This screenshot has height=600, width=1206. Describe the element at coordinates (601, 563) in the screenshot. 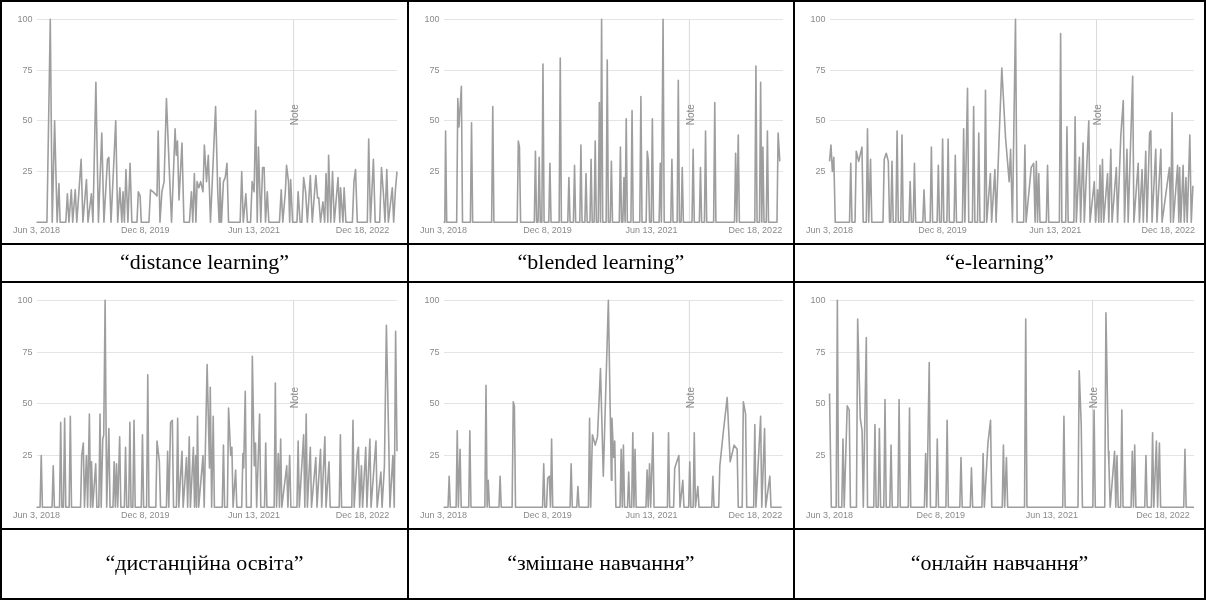

I see `text: “змішане навчання”` at that location.